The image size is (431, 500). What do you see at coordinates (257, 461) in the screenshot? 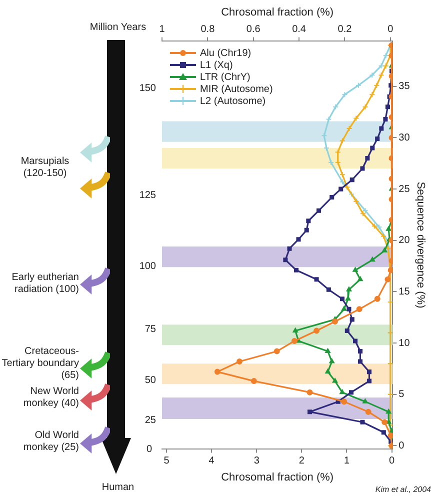
I see `x-tick-label: 3` at bounding box center [257, 461].